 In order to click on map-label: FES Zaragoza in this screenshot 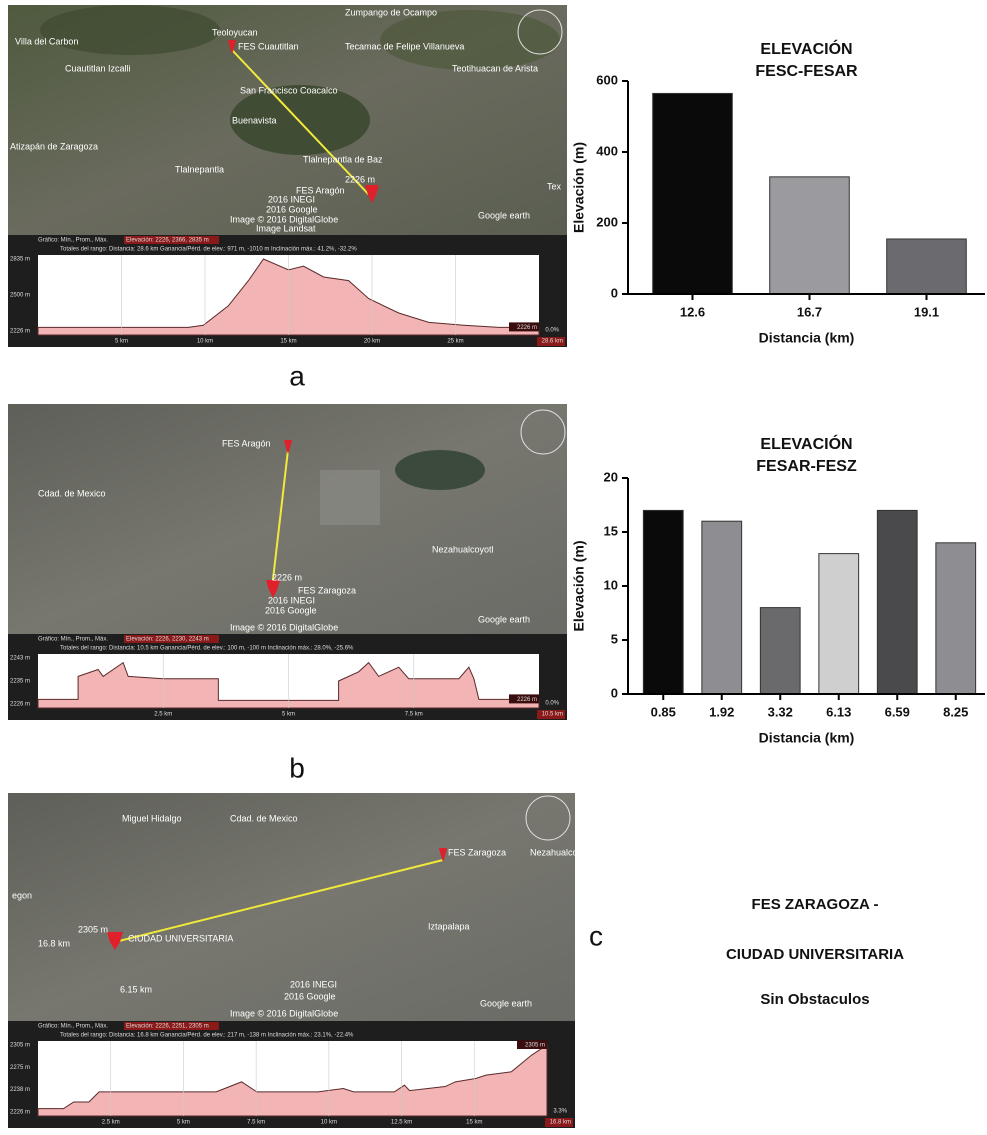, I will do `click(477, 852)`.